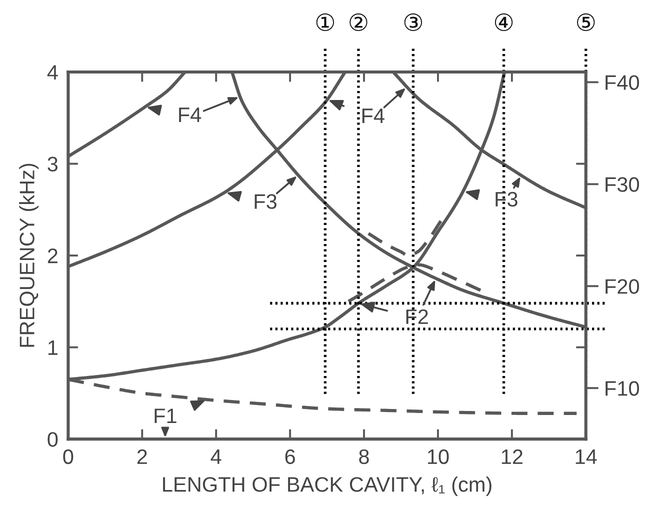 The image size is (662, 507). What do you see at coordinates (364, 456) in the screenshot?
I see `x-tick-label: 8` at bounding box center [364, 456].